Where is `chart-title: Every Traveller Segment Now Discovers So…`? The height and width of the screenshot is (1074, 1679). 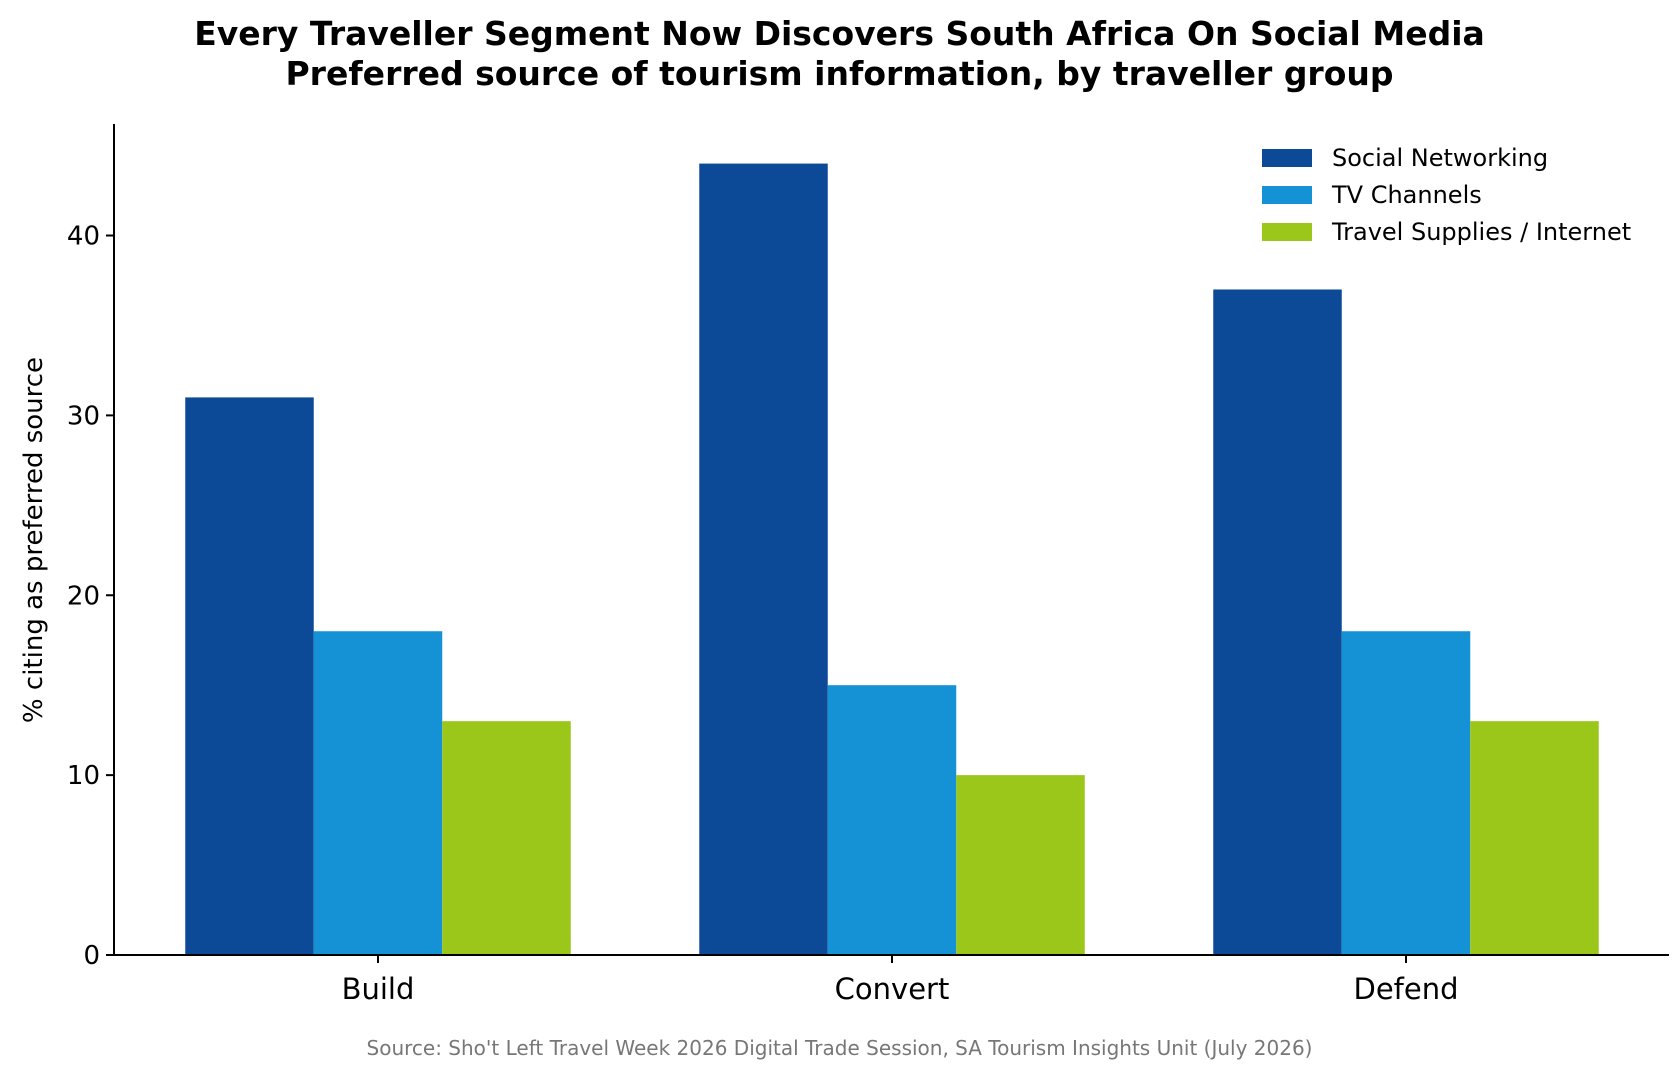
chart-title: Every Traveller Segment Now Discovers So… is located at coordinates (839, 33).